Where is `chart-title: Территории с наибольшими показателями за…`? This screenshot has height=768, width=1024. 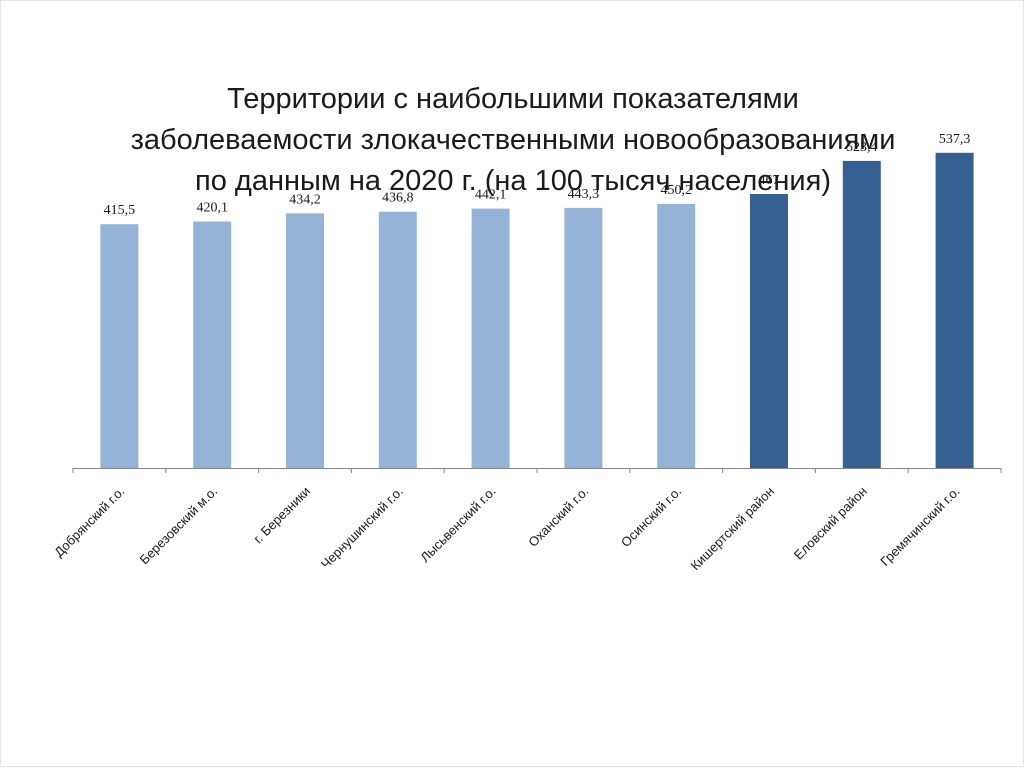 chart-title: Территории с наибольшими показателями за… is located at coordinates (513, 140).